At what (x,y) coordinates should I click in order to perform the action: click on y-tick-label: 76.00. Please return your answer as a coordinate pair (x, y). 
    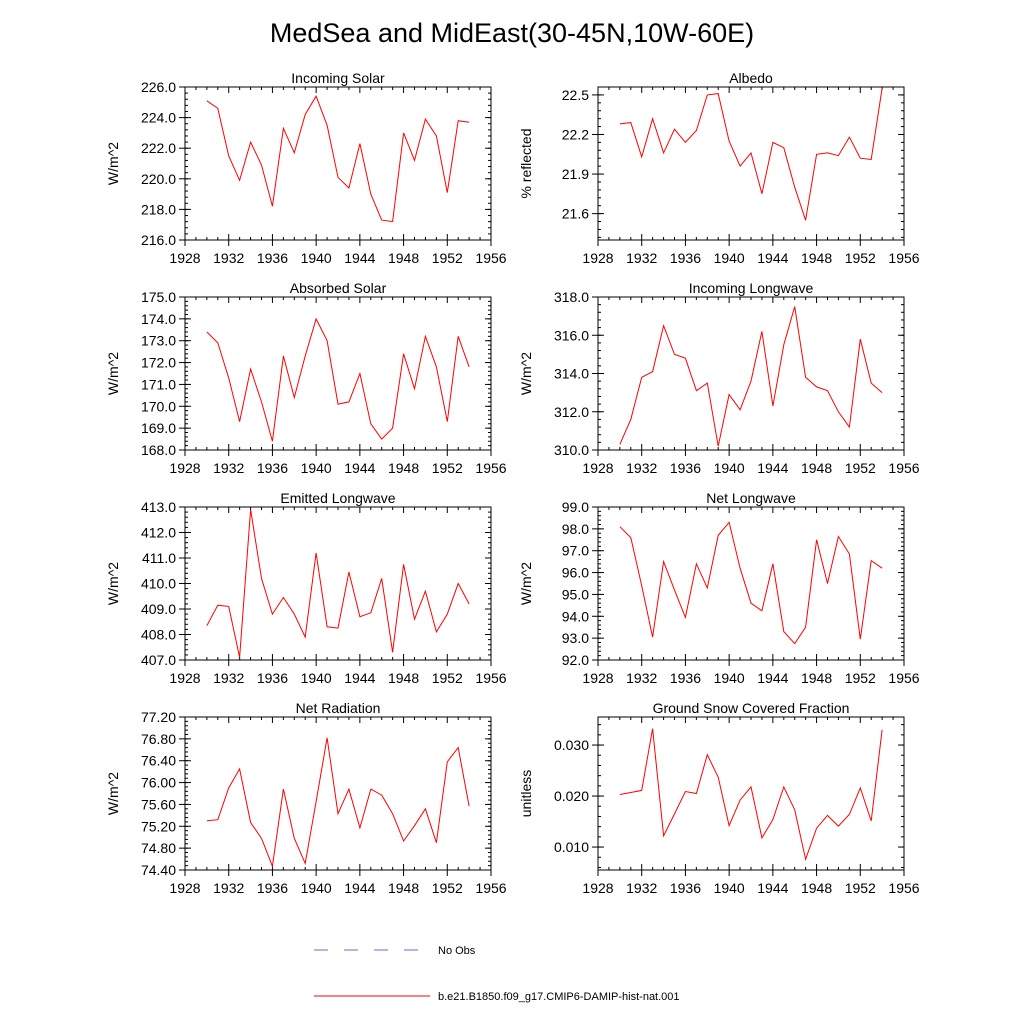
    Looking at the image, I should click on (158, 783).